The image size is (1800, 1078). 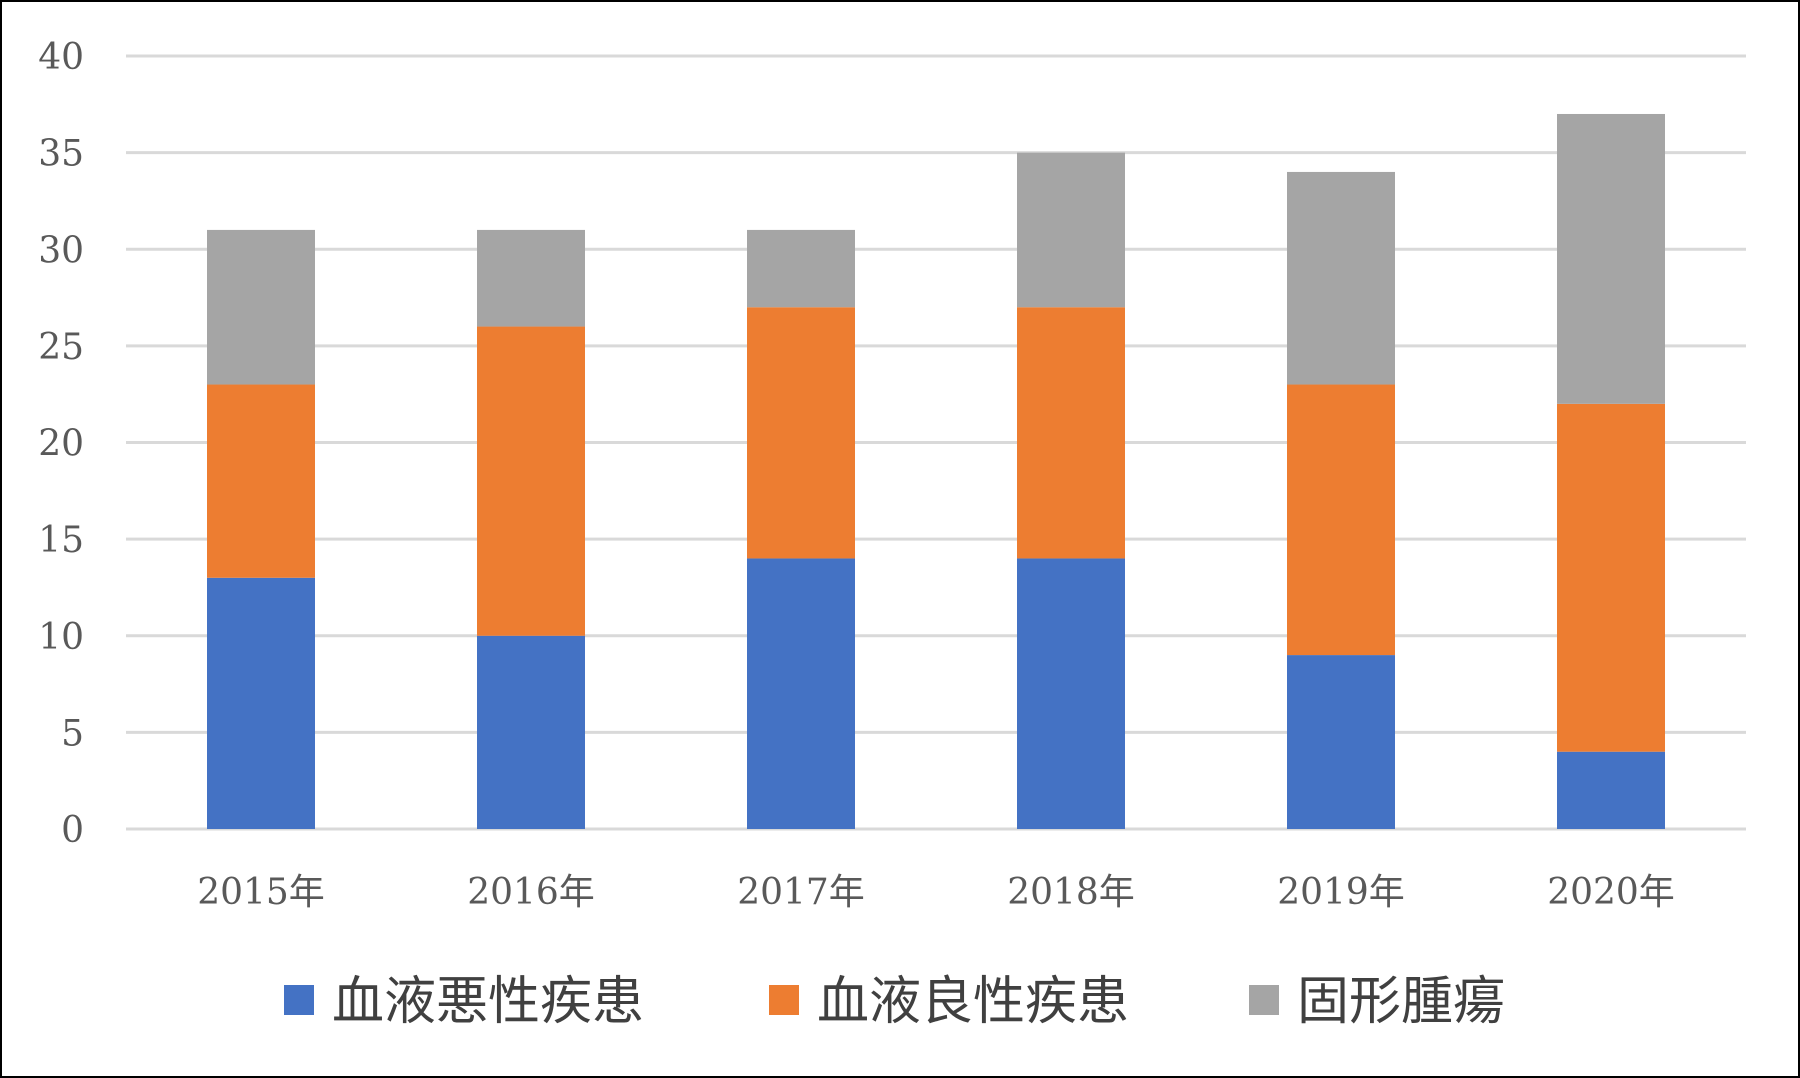 What do you see at coordinates (72, 830) in the screenshot?
I see `y-tick-label: 0` at bounding box center [72, 830].